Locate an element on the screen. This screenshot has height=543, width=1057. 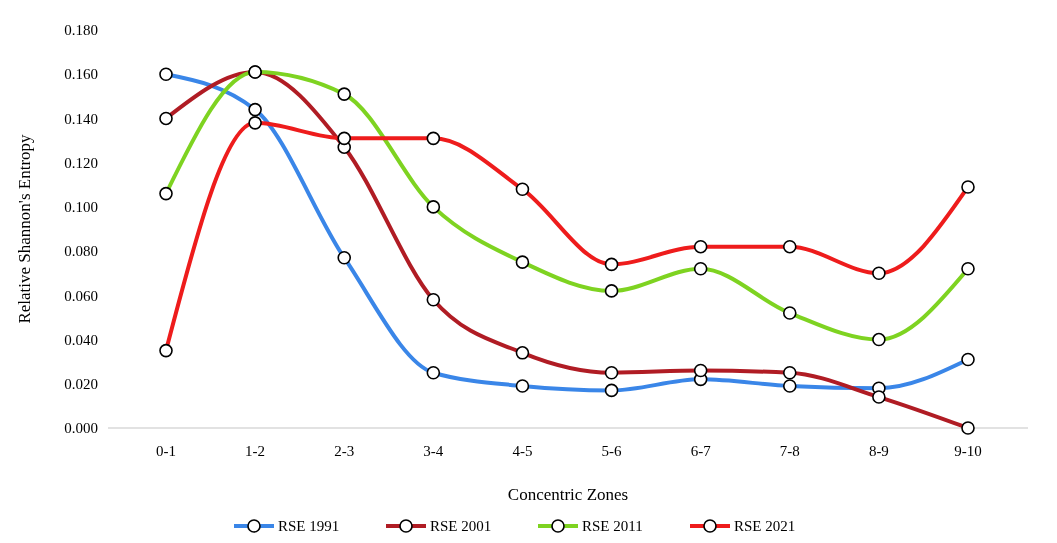
y-tick-label: 0.100 is located at coordinates (81, 207).